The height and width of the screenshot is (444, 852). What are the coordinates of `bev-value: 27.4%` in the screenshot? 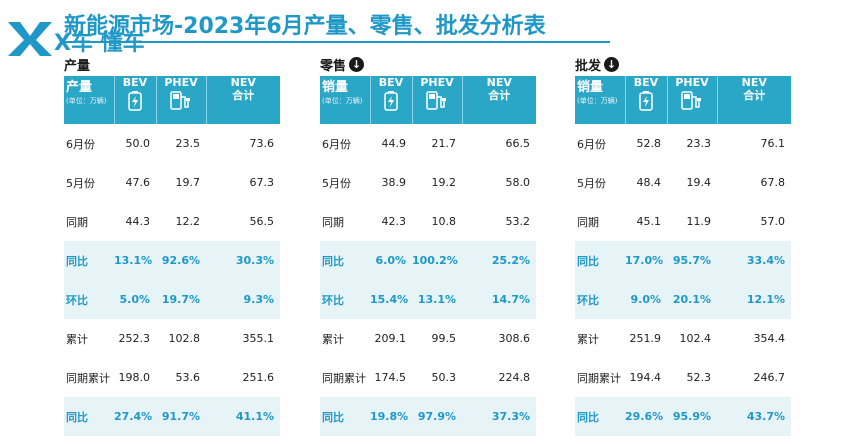 It's located at (135, 416).